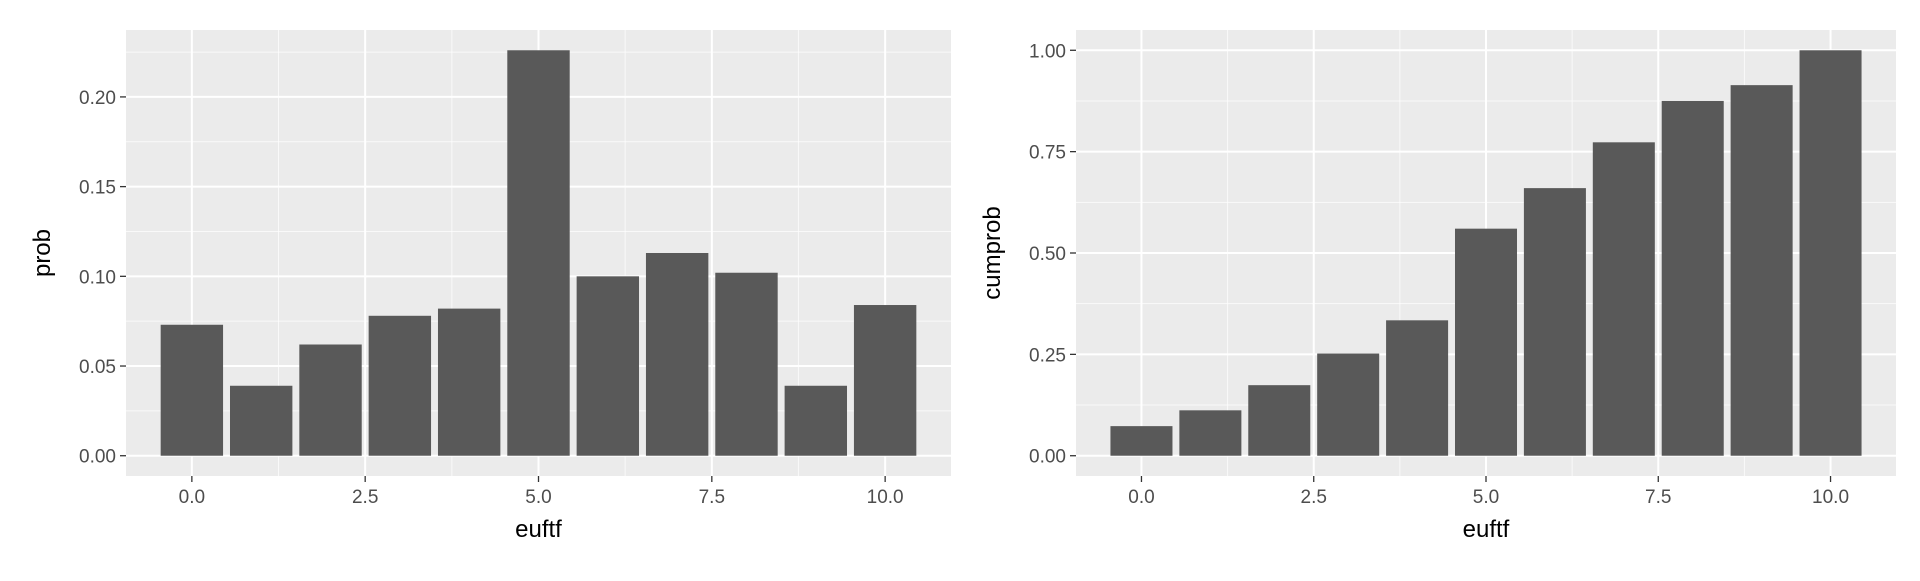 The height and width of the screenshot is (581, 1920). What do you see at coordinates (1047, 355) in the screenshot?
I see `y-tick-label: 0.25` at bounding box center [1047, 355].